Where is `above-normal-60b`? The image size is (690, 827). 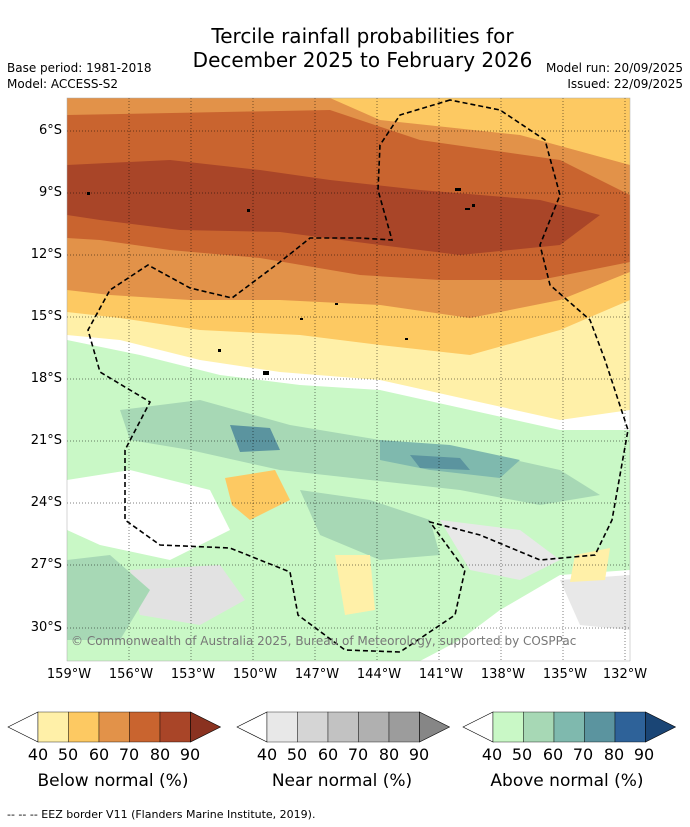 above-normal-60b is located at coordinates (255, 438).